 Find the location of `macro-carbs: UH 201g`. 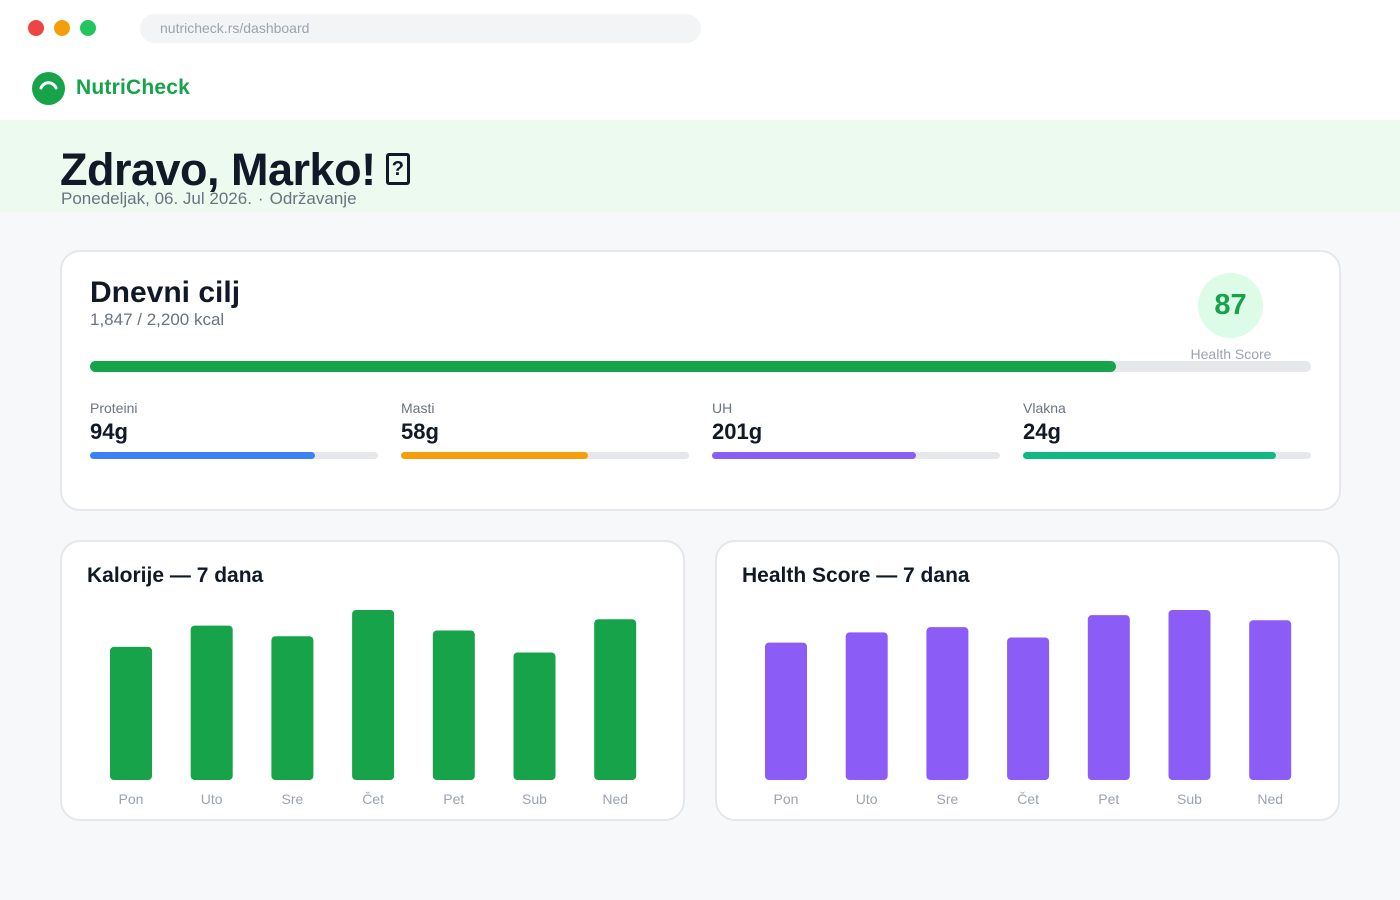

macro-carbs: UH 201g is located at coordinates (856, 429).